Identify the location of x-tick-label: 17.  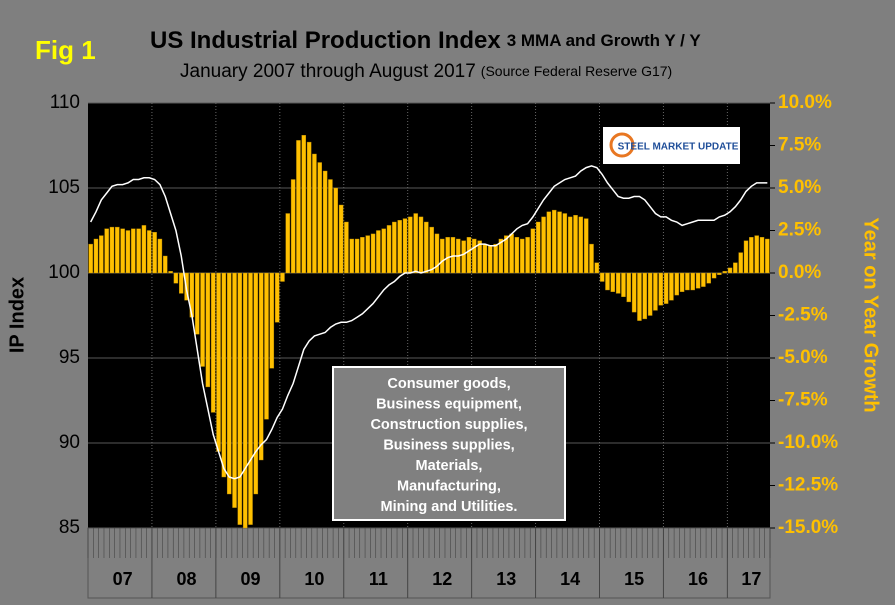
(751, 579).